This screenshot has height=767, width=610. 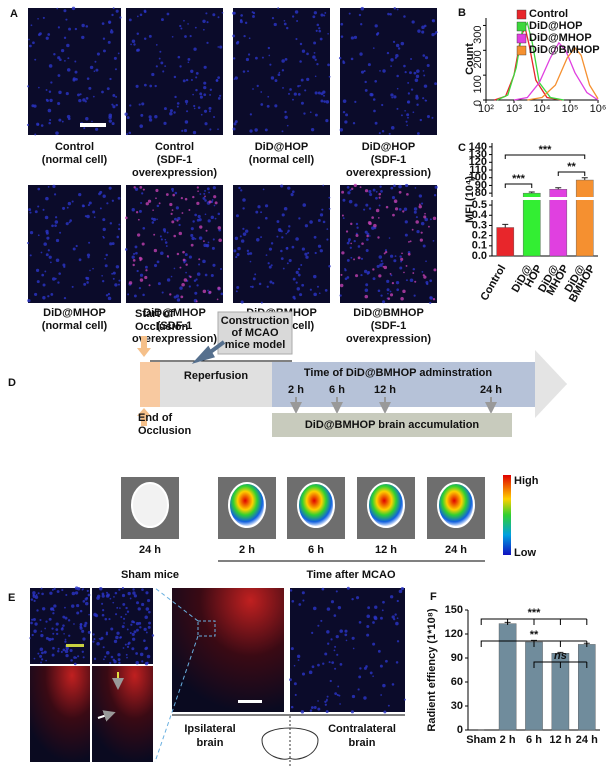 I want to click on time-point: 2 h, so click(x=296, y=390).